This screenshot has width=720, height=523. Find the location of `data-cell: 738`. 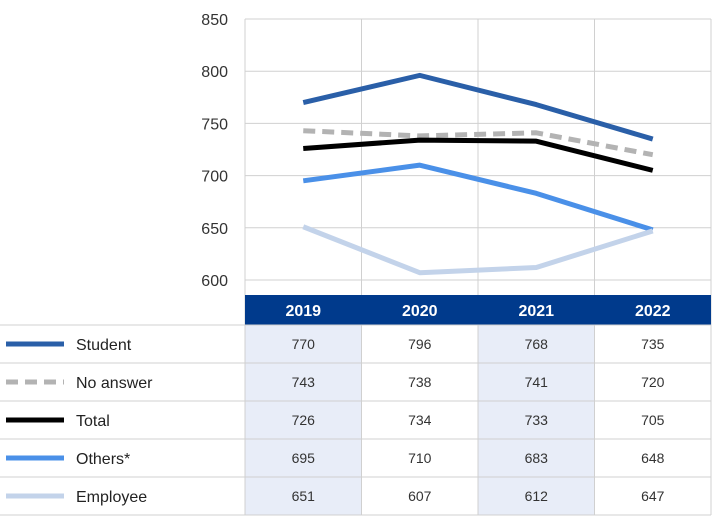

data-cell: 738 is located at coordinates (420, 382).